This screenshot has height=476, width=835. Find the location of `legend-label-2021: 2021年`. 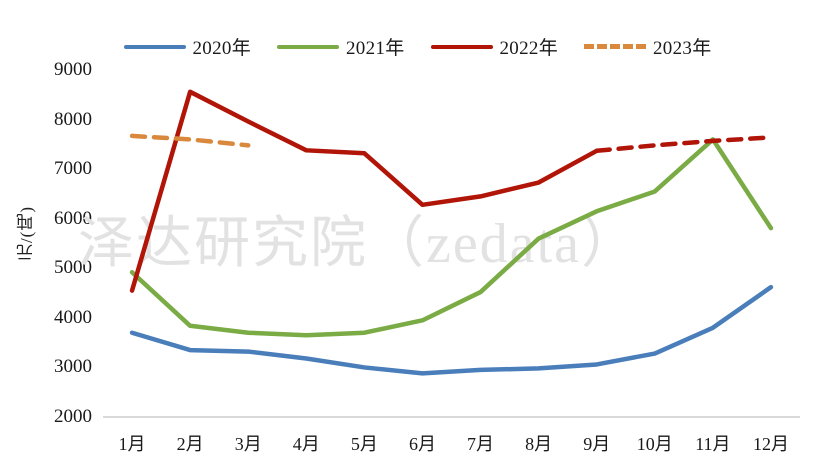

legend-label-2021: 2021年 is located at coordinates (375, 48).